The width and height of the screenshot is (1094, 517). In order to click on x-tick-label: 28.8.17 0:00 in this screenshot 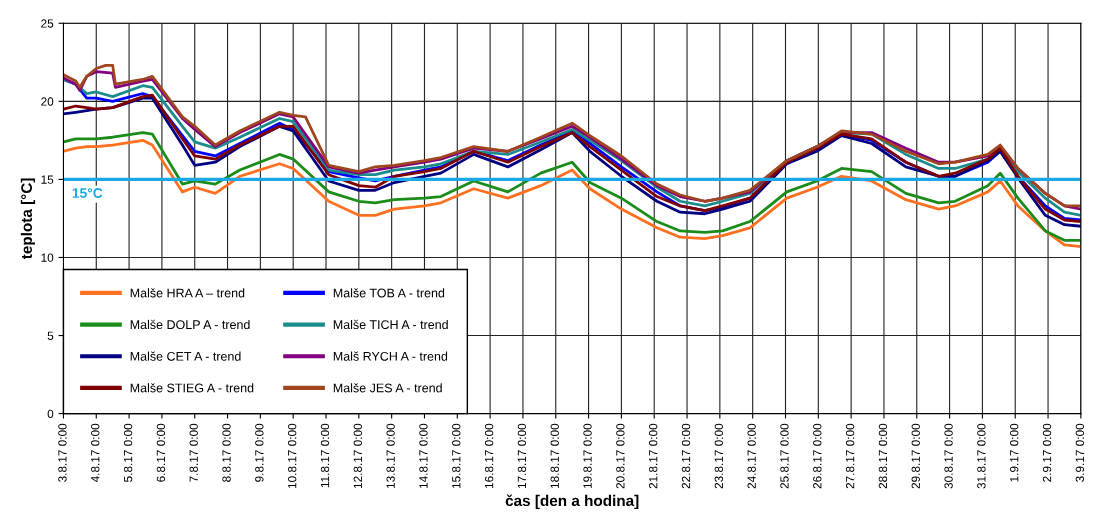, I will do `click(883, 456)`.